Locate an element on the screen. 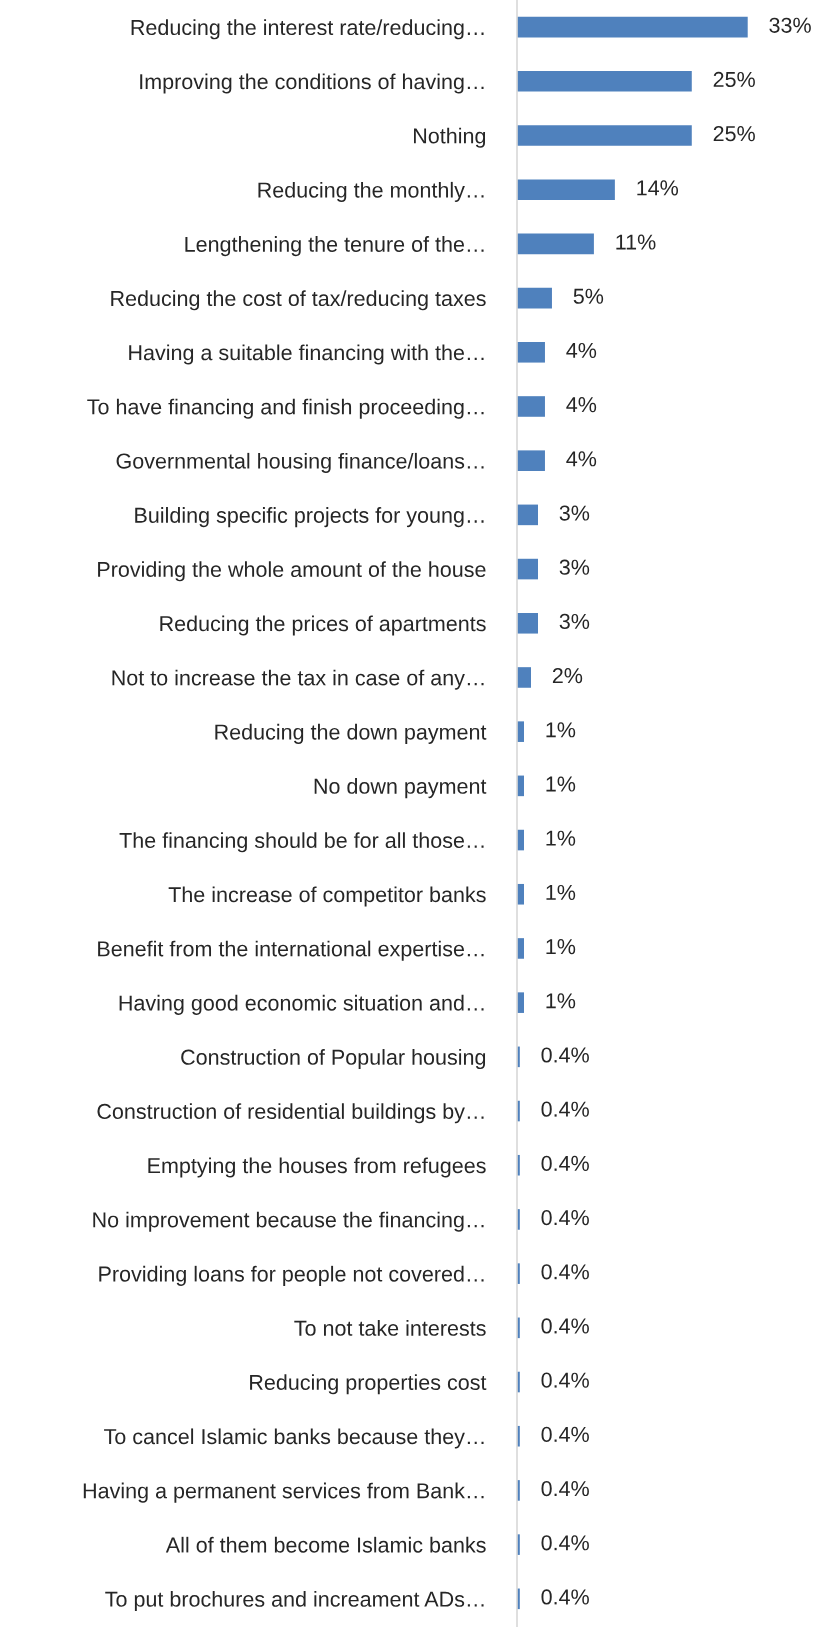 Image resolution: width=827 pixels, height=1627 pixels. y-tick-label: All of them become Islamic banks is located at coordinates (325, 1544).